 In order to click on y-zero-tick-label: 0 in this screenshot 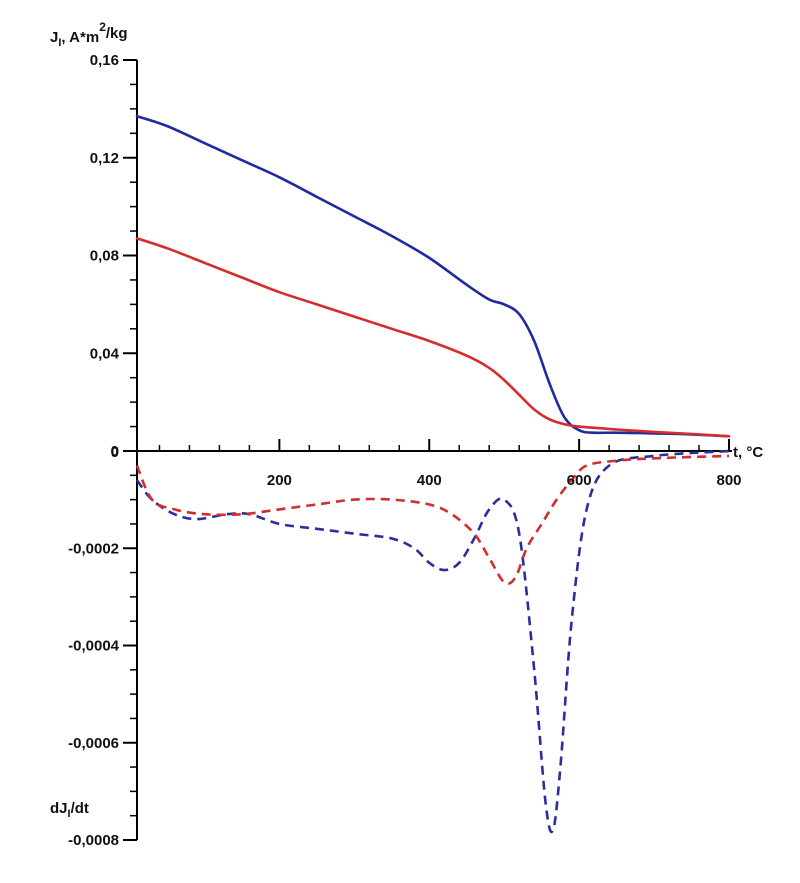, I will do `click(115, 452)`.